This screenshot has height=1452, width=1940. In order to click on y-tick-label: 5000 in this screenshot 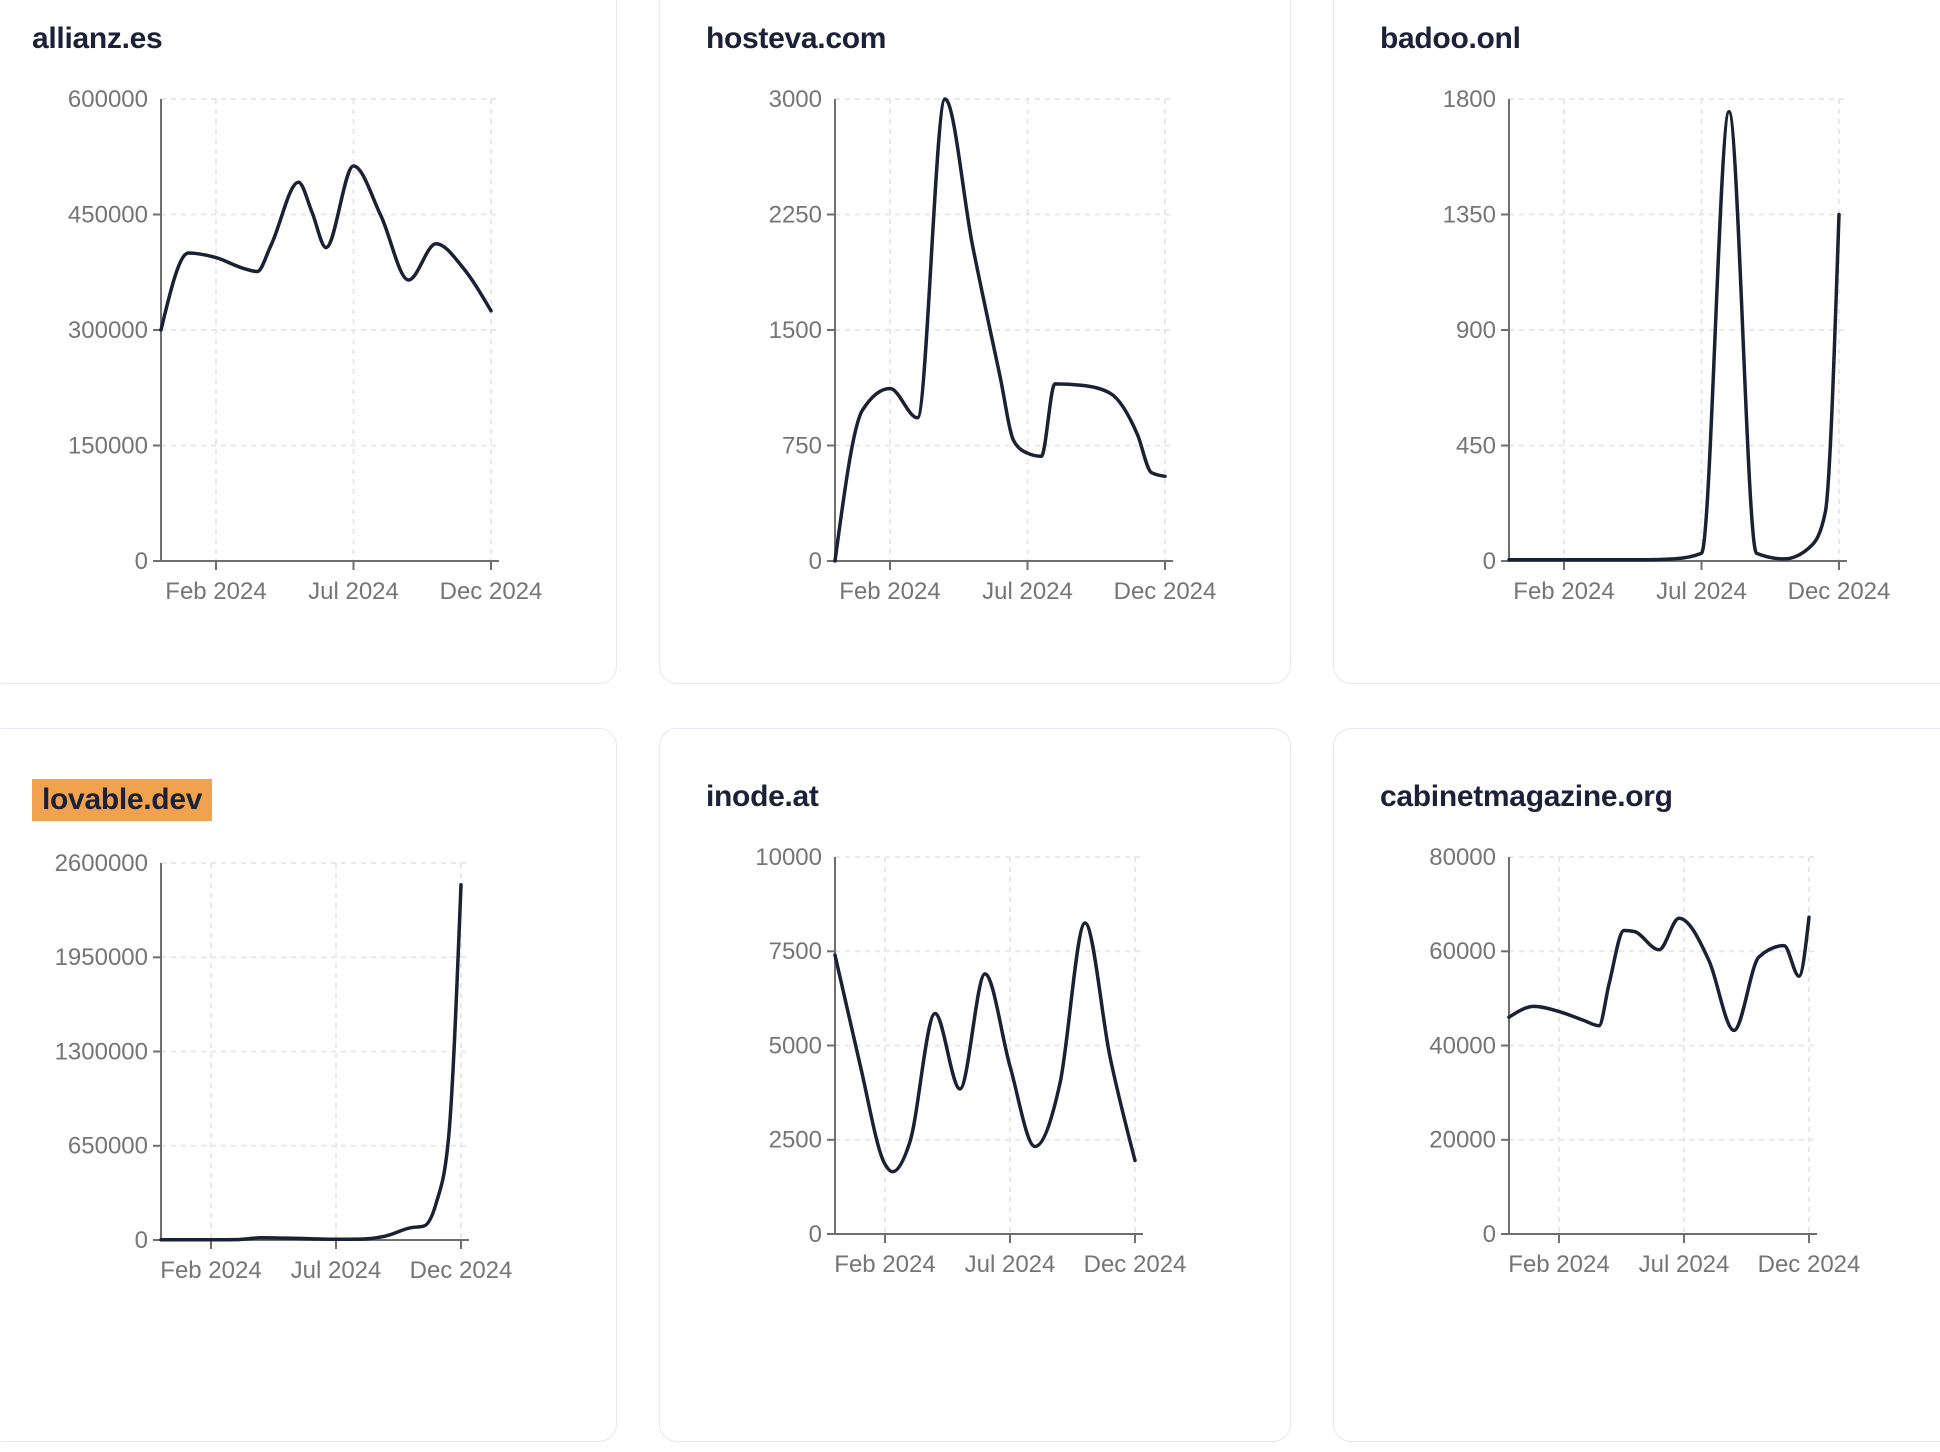, I will do `click(795, 1045)`.